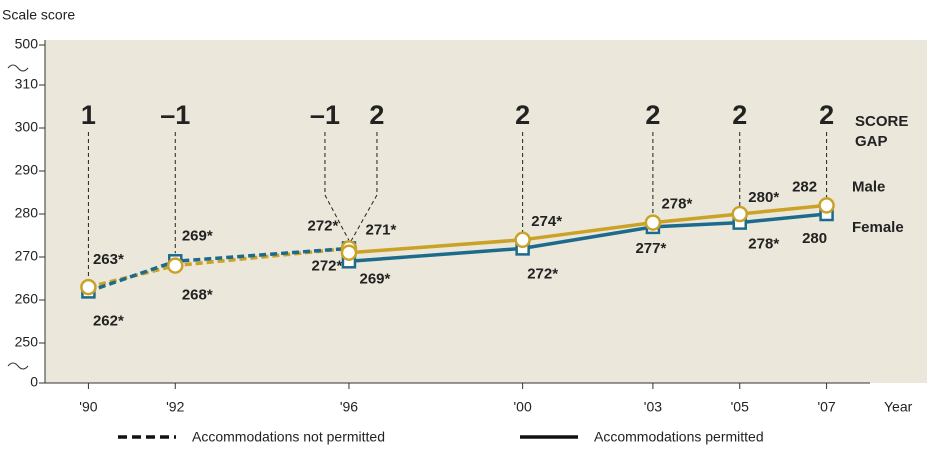 The image size is (930, 450). What do you see at coordinates (27, 256) in the screenshot?
I see `y-tick-label: 270` at bounding box center [27, 256].